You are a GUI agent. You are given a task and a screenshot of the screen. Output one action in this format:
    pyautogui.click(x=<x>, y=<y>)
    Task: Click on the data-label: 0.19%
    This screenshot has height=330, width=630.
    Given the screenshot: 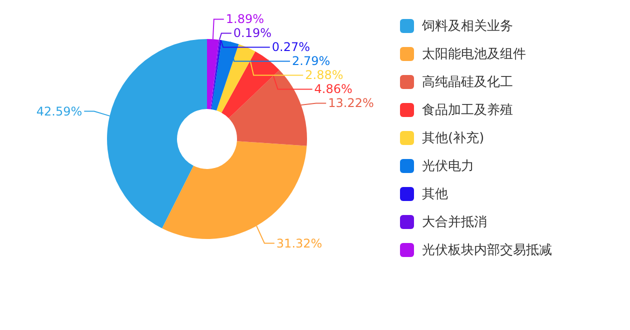 What is the action you would take?
    pyautogui.click(x=252, y=33)
    